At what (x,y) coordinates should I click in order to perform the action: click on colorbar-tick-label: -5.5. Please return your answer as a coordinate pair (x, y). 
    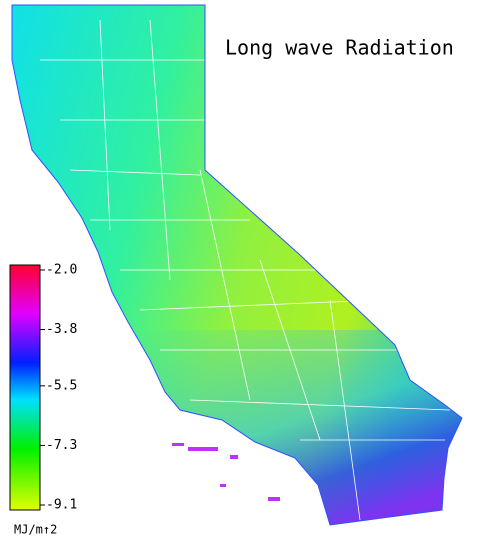
    Looking at the image, I should click on (61, 385).